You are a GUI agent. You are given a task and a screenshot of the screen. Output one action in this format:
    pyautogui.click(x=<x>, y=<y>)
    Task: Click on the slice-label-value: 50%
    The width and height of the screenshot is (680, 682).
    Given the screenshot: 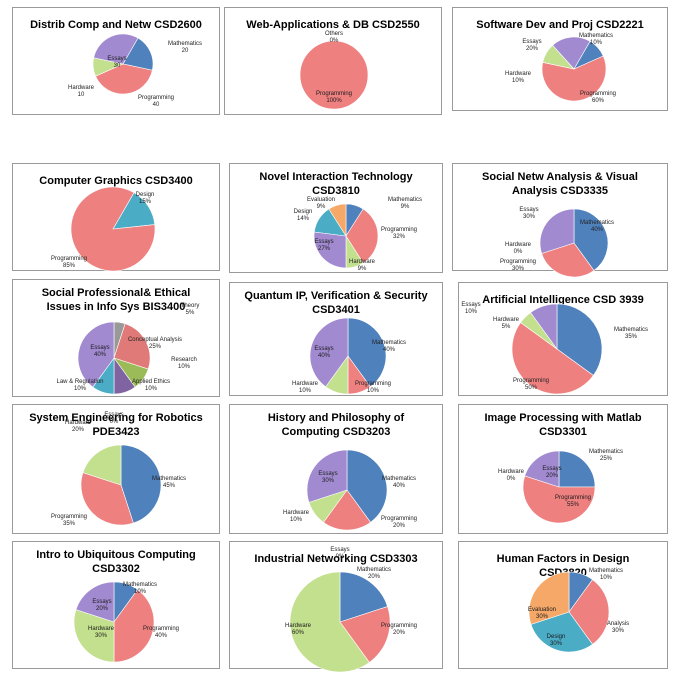 What is the action you would take?
    pyautogui.click(x=531, y=388)
    